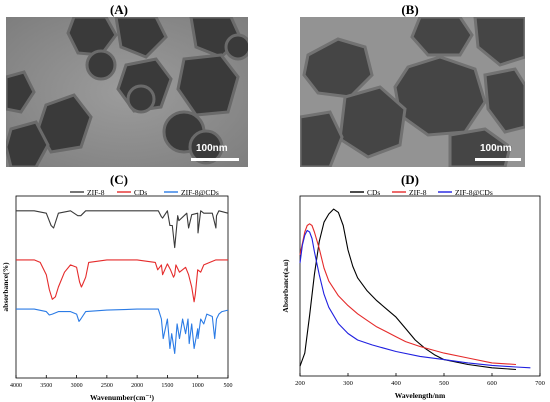 The height and width of the screenshot is (402, 550). I want to click on panel-label-a: (A), so click(119, 9).